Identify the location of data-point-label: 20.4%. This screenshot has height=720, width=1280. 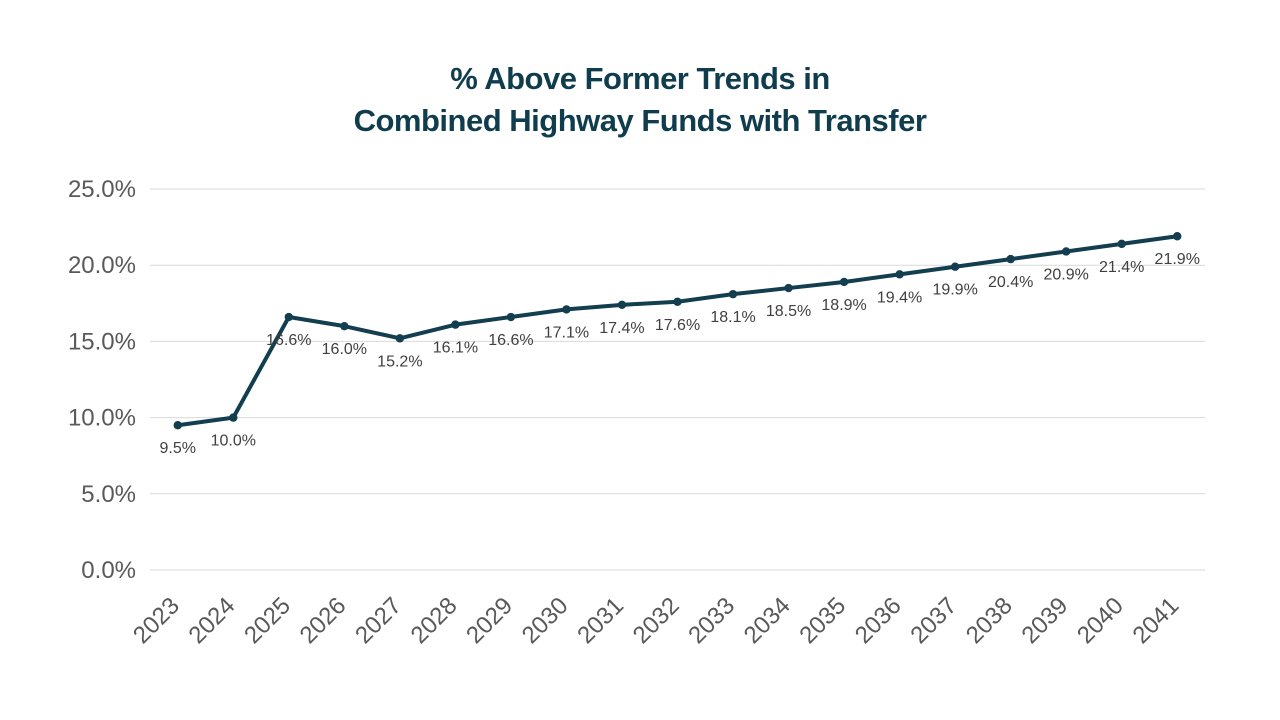
(1010, 282).